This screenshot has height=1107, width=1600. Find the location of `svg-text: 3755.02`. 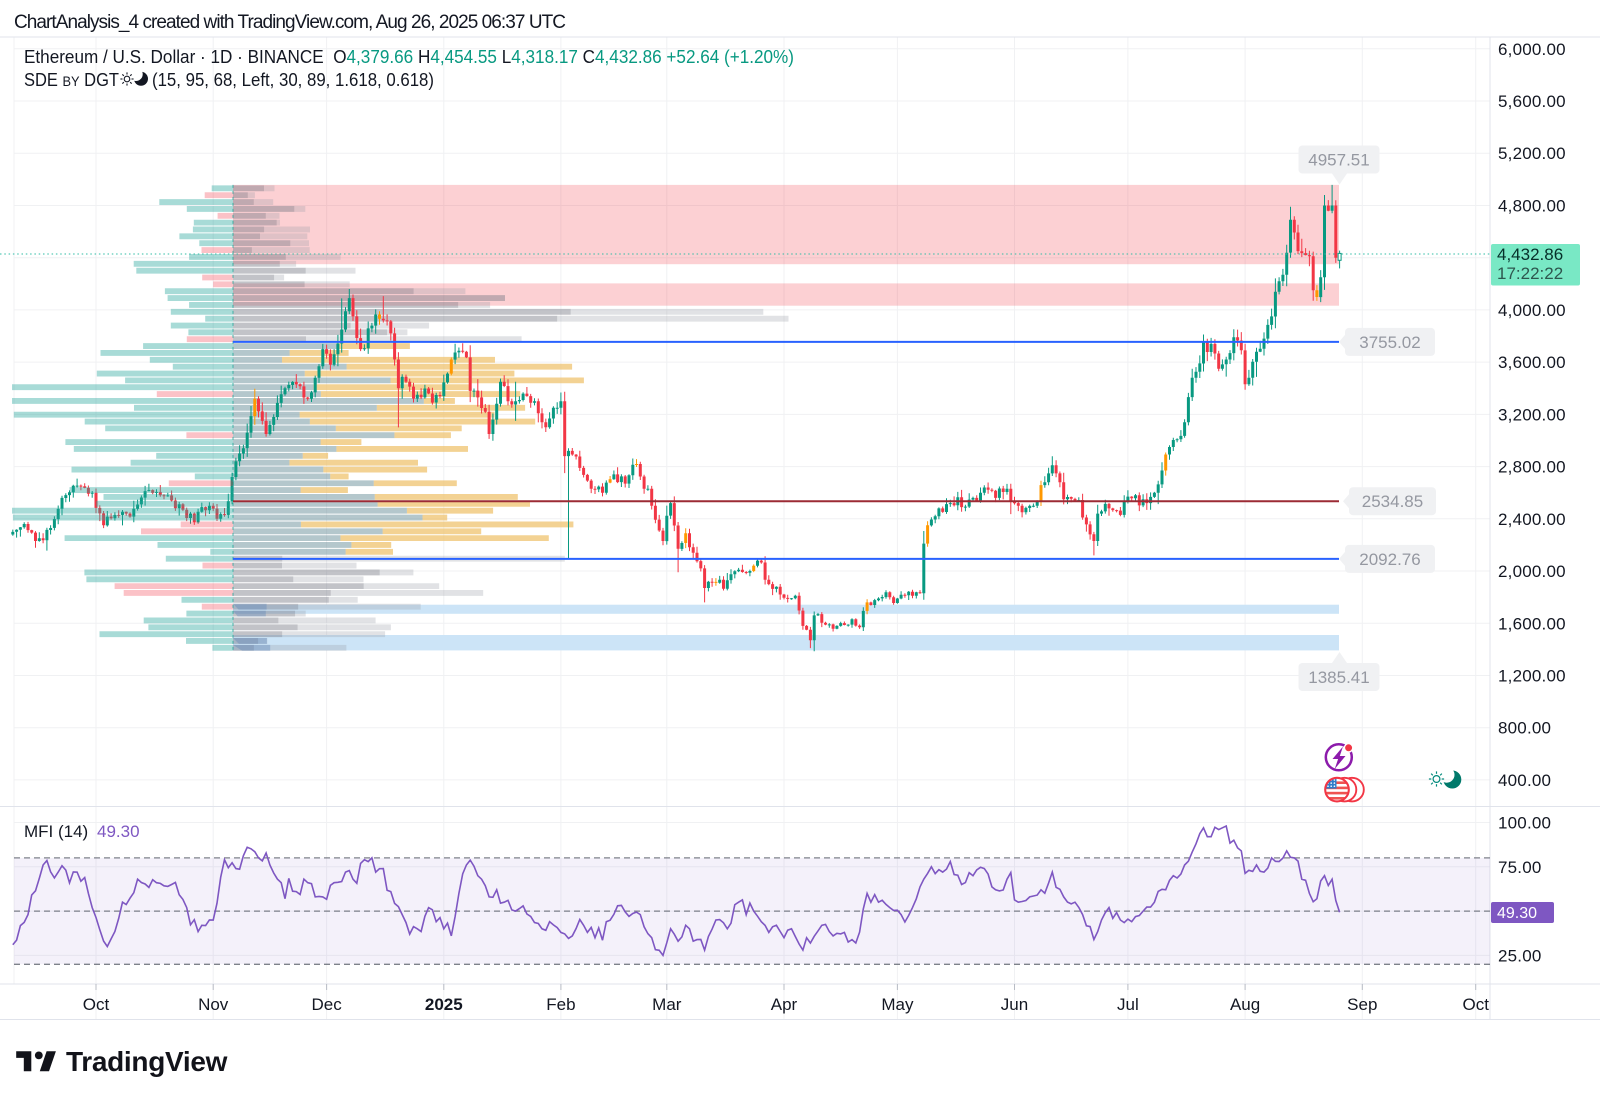

svg-text: 3755.02 is located at coordinates (1389, 342).